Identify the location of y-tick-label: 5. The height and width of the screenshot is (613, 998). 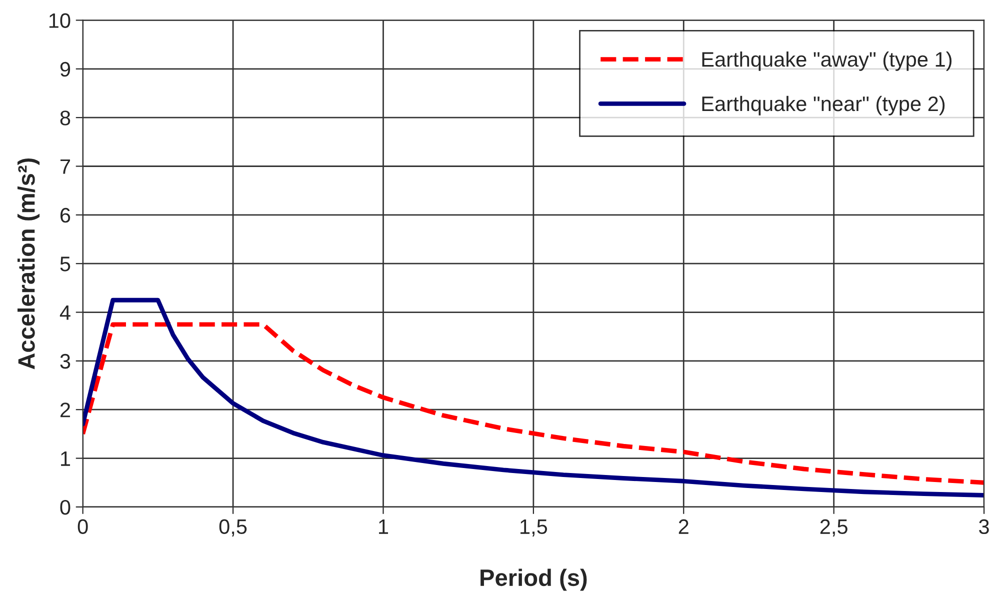
(65, 264).